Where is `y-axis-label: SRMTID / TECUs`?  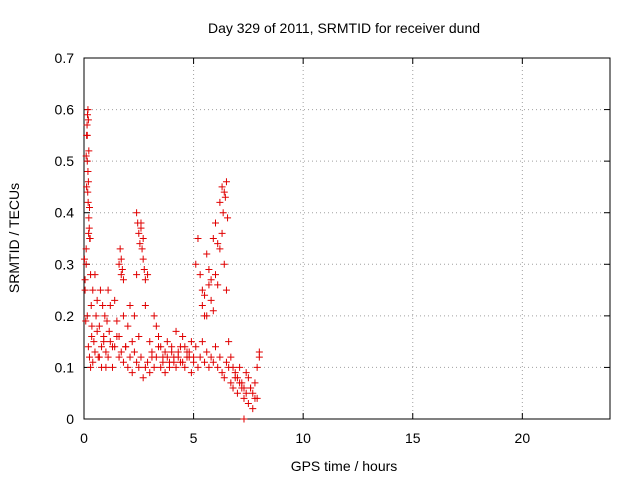 y-axis-label: SRMTID / TECUs is located at coordinates (14, 238).